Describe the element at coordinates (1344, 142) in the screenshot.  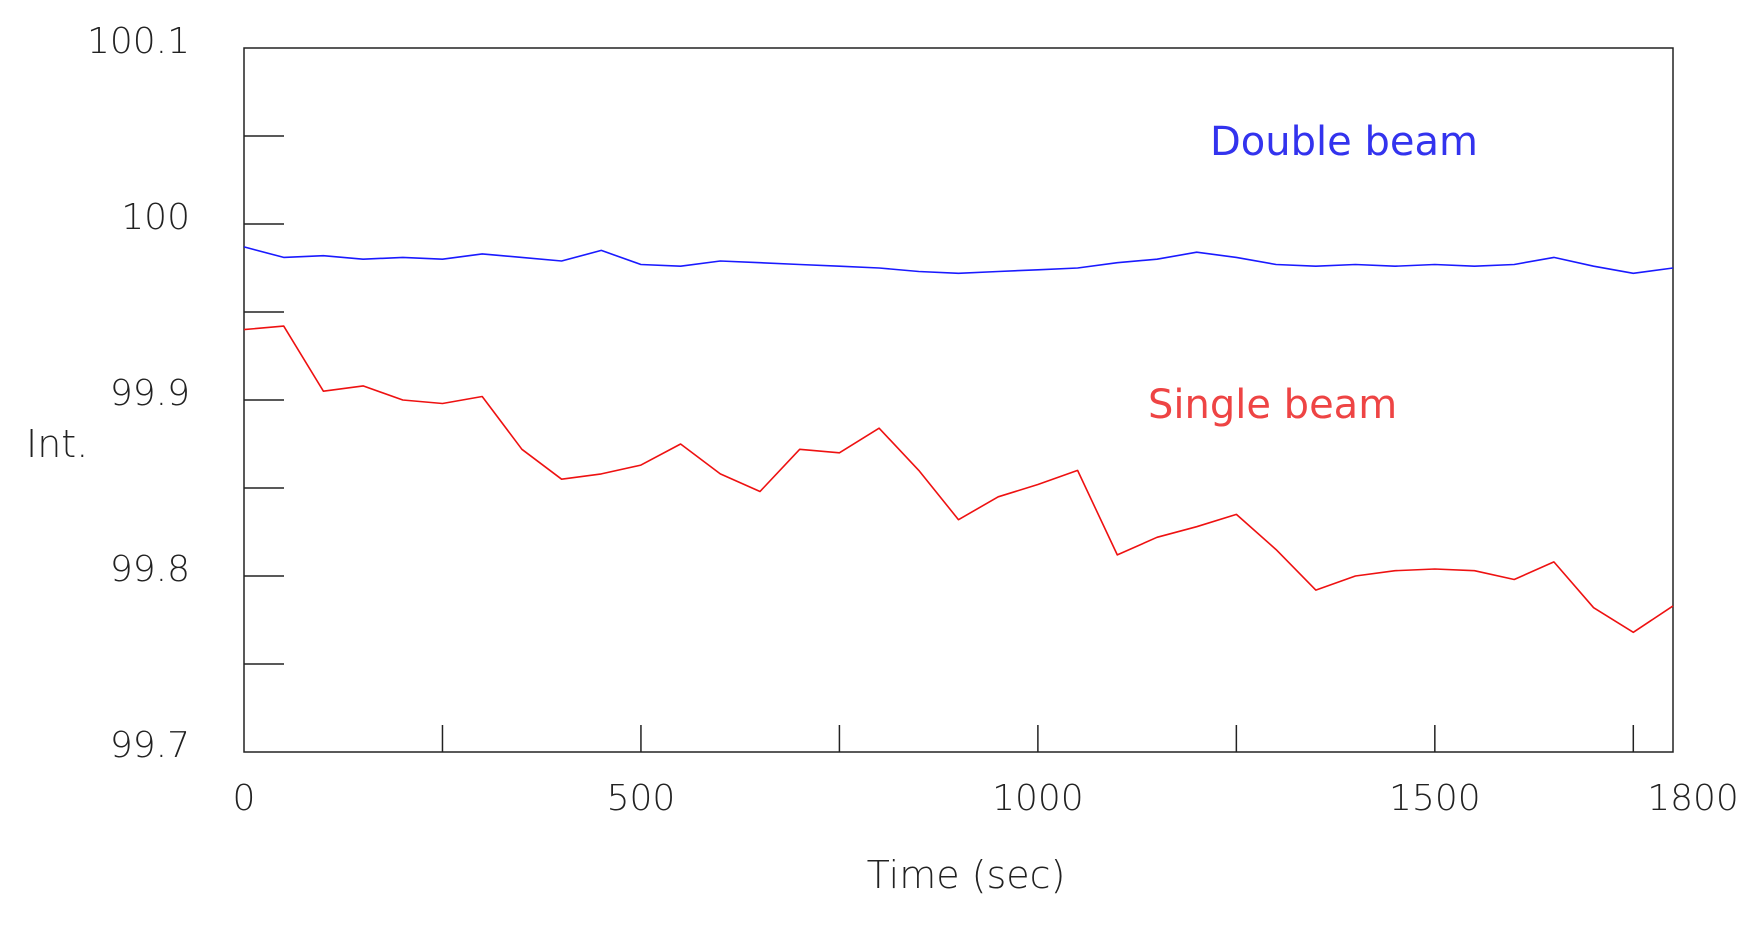
I see `series-label-double-beam: Double beam` at that location.